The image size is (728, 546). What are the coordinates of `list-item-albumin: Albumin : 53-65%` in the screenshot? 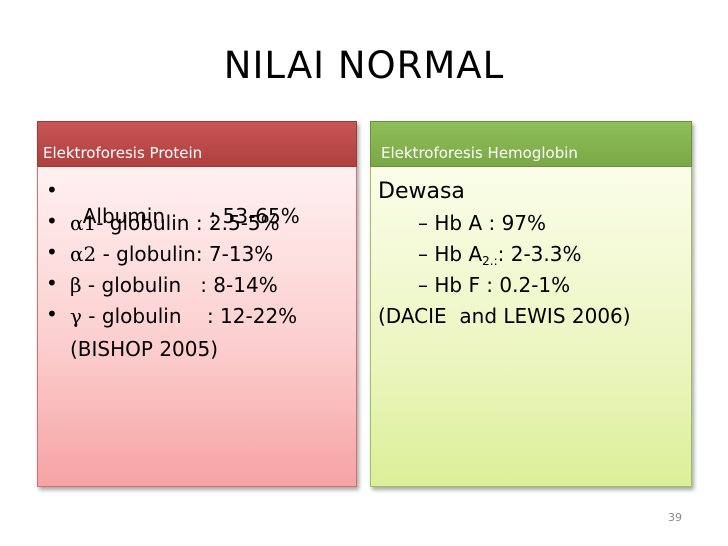 It's located at (191, 216).